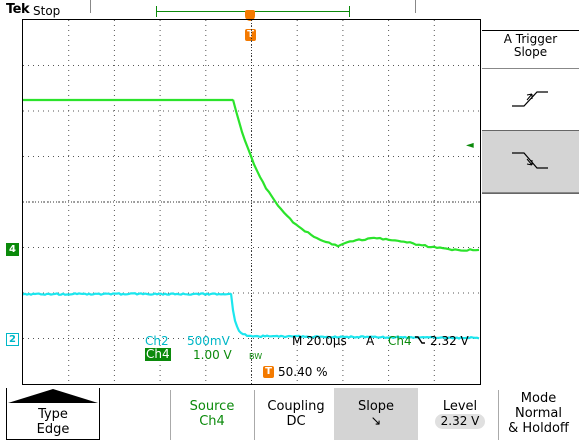  I want to click on ch2-ground-marker: 2, so click(12, 339).